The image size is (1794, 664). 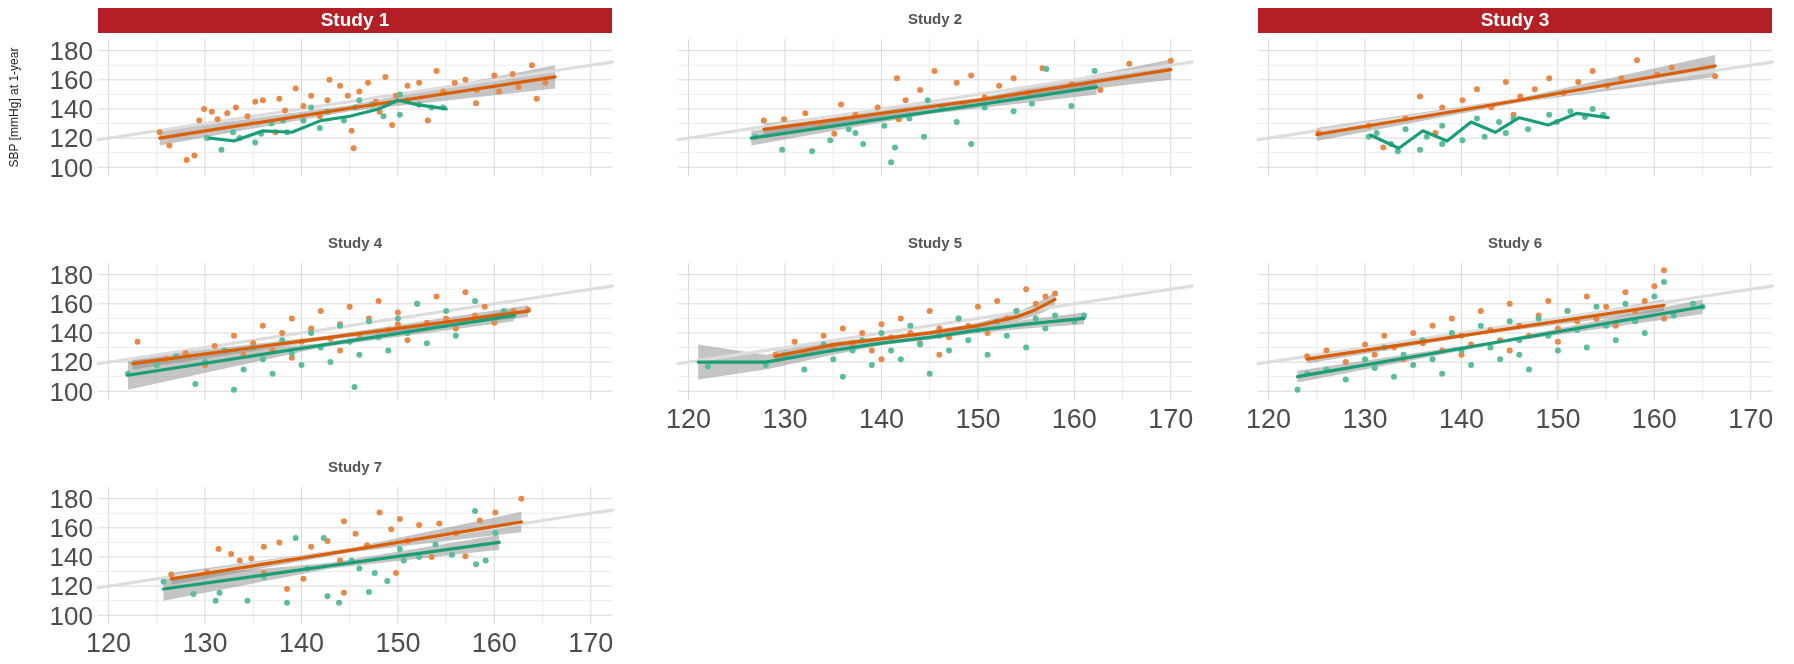 What do you see at coordinates (1515, 242) in the screenshot?
I see `chart-title: Study 6` at bounding box center [1515, 242].